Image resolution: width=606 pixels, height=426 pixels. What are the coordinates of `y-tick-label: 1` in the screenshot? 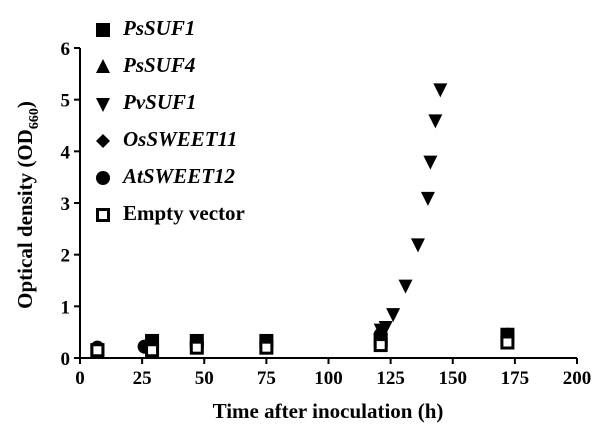 It's located at (66, 307).